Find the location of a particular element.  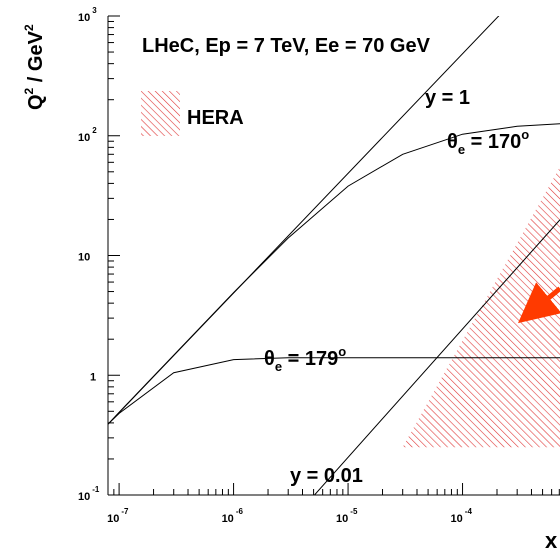

x-tick-label: 10⁻⁵ is located at coordinates (347, 516).